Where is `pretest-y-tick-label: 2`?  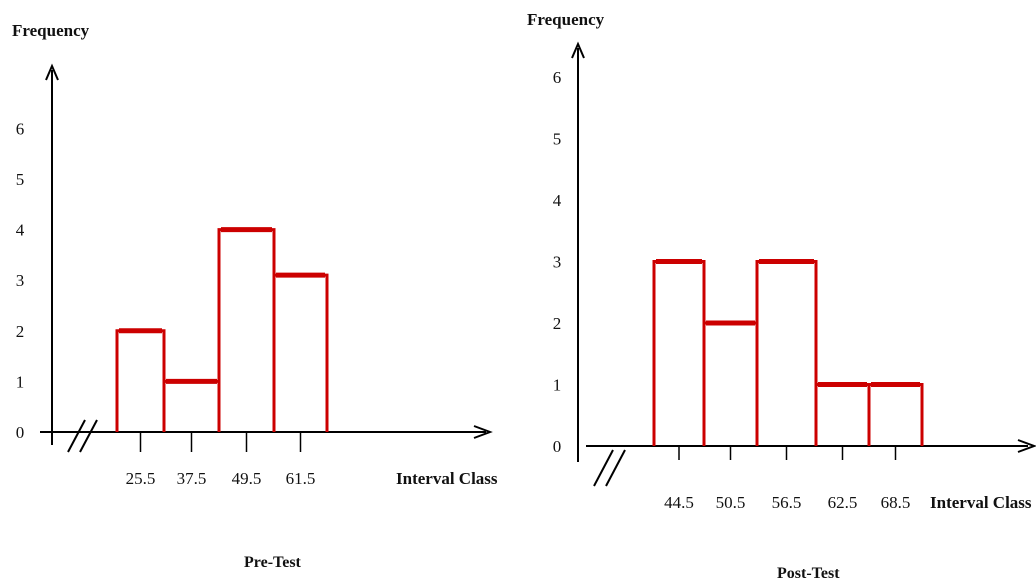 pretest-y-tick-label: 2 is located at coordinates (20, 331).